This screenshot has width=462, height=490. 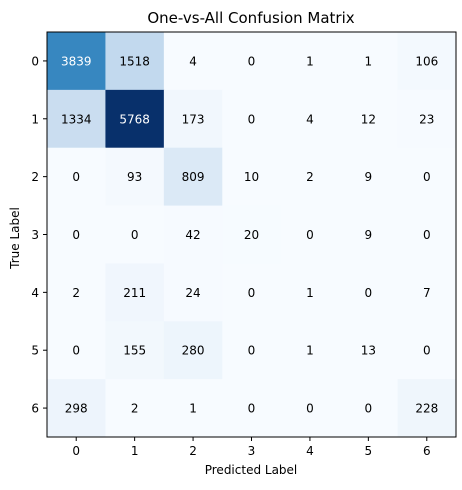 I want to click on x-tick-label: 1, so click(x=135, y=451).